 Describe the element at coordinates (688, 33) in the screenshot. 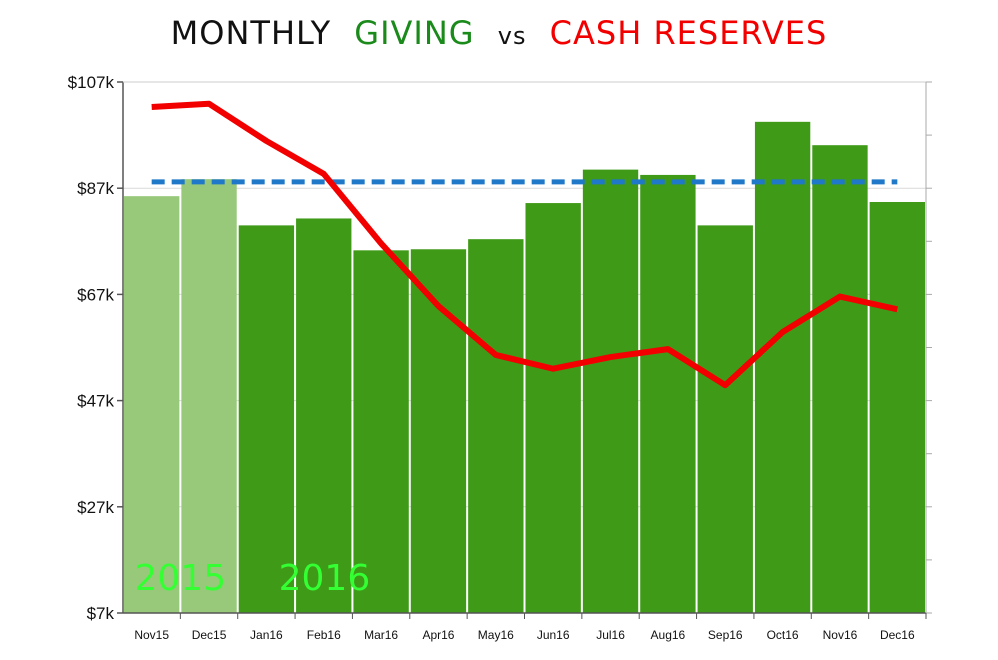

I see `title-cash-reserves: CASH RESERVES` at that location.